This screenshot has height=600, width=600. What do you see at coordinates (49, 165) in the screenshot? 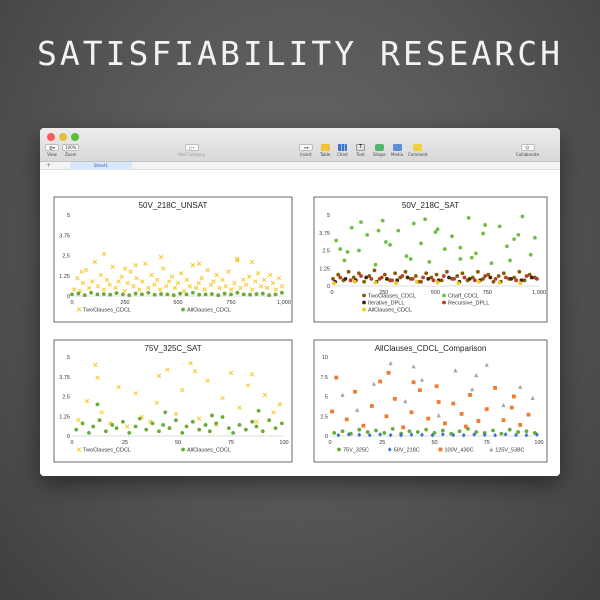
I see `add-sheet-button: +` at bounding box center [49, 165].